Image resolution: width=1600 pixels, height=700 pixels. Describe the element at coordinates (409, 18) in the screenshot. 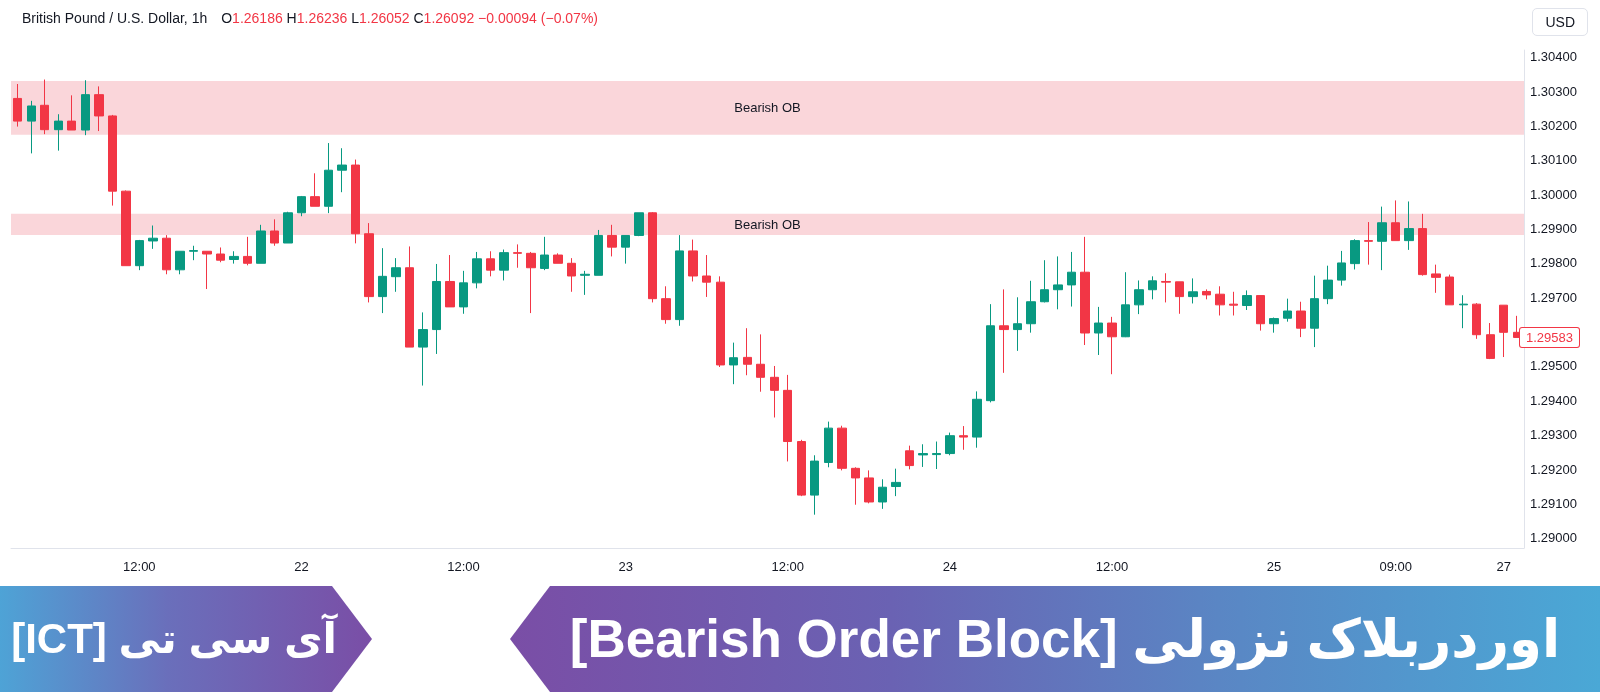

I see `text: O1.26186 H1.26236 L1.26052 C1.26092 −0.00094 (−0.07%)` at that location.